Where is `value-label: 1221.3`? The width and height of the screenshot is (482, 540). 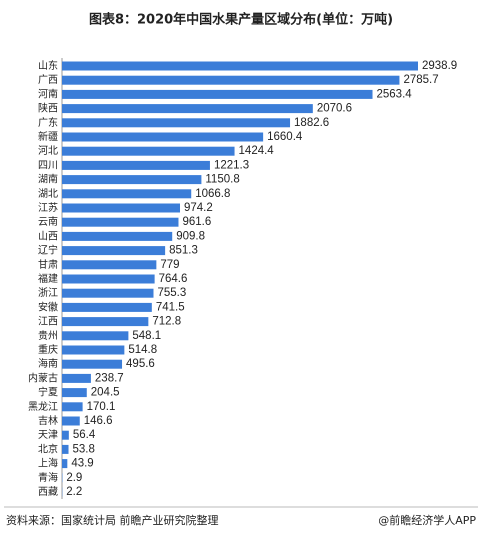
value-label: 1221.3 is located at coordinates (231, 165).